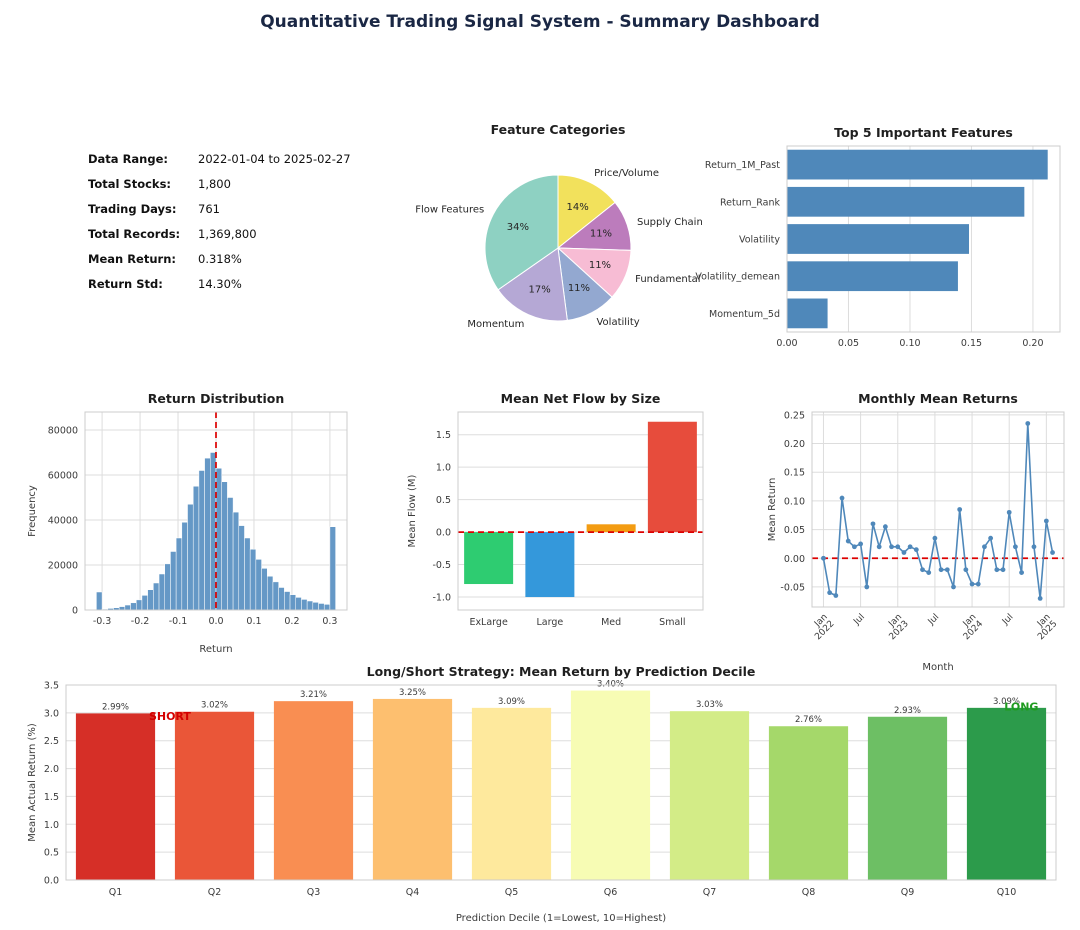 This screenshot has height=930, width=1080. I want to click on svg-text: 2.5, so click(51, 741).